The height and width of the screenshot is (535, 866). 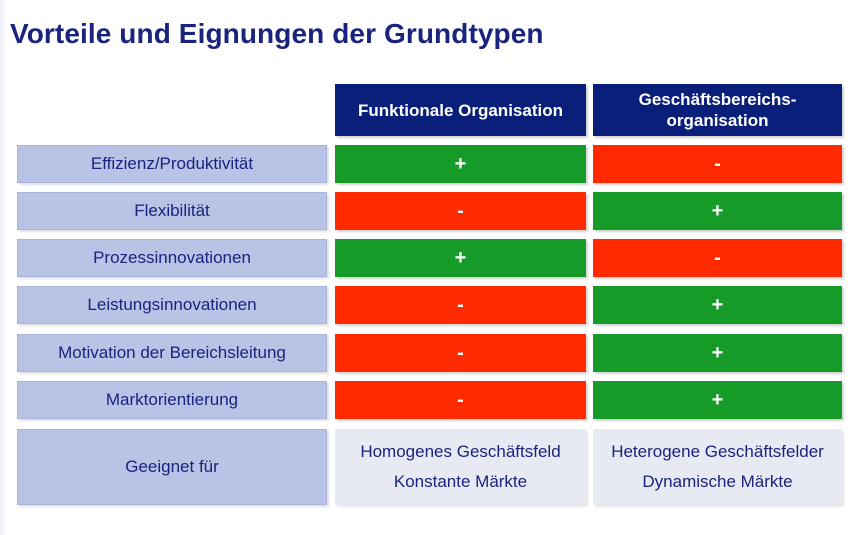 I want to click on cell-divisional-motivation: +, so click(x=717, y=353).